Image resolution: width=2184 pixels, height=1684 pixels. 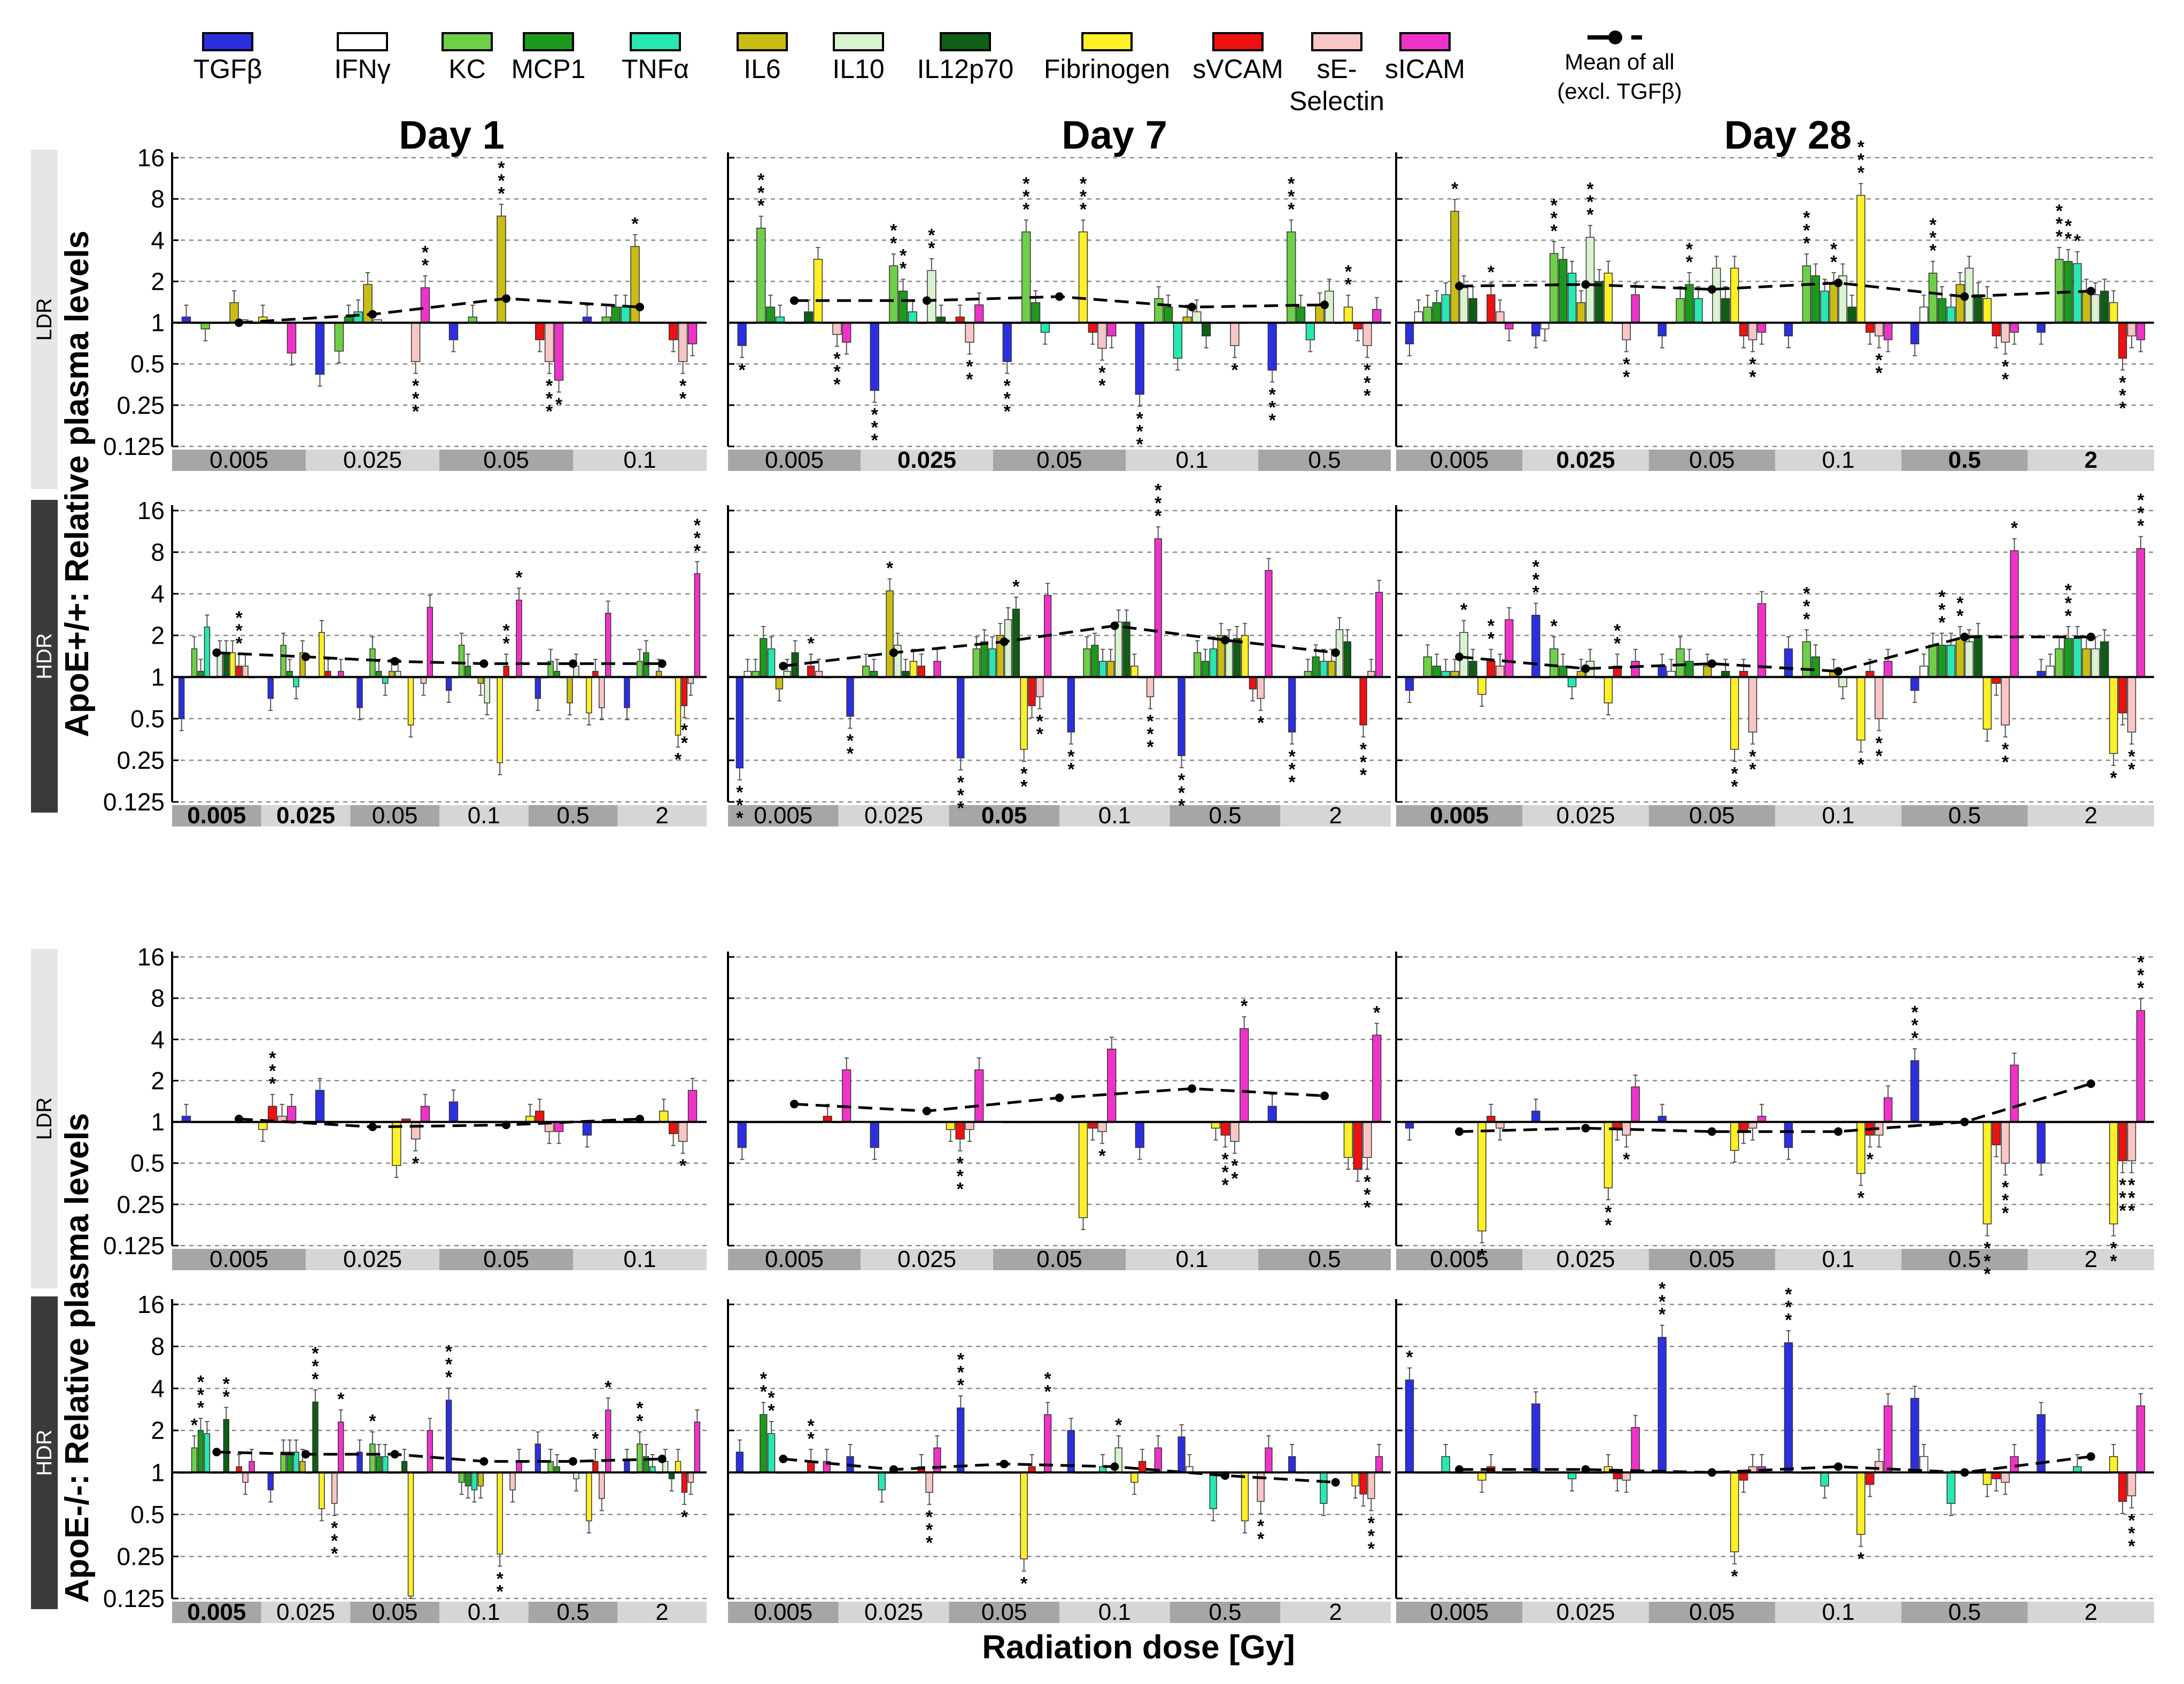 What do you see at coordinates (217, 1433) in the screenshot?
I see `dose-group: ******` at bounding box center [217, 1433].